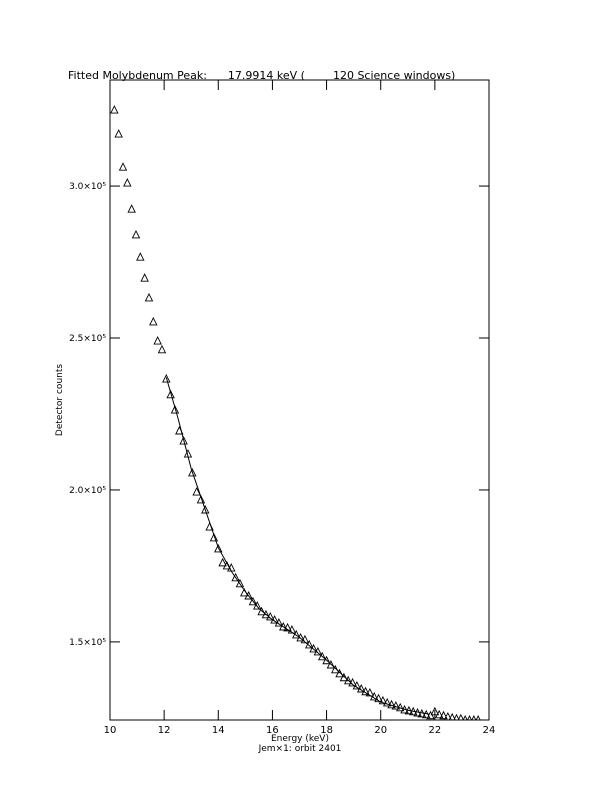  Describe the element at coordinates (60, 400) in the screenshot. I see `y-axis-label: Detector counts` at that location.